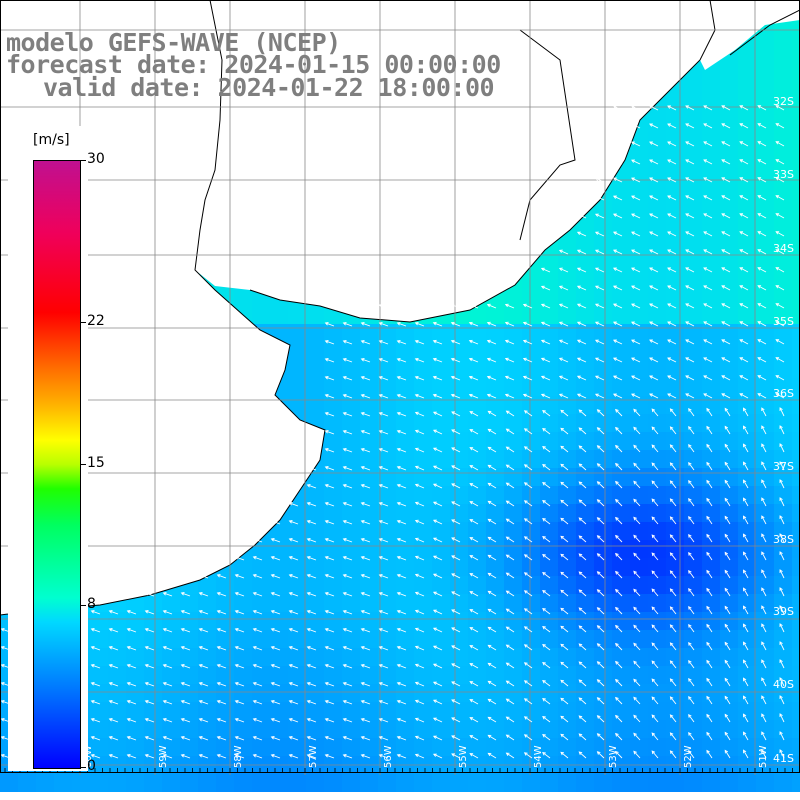 The image size is (800, 800). What do you see at coordinates (238, 756) in the screenshot?
I see `longitude-label: 58W` at bounding box center [238, 756].